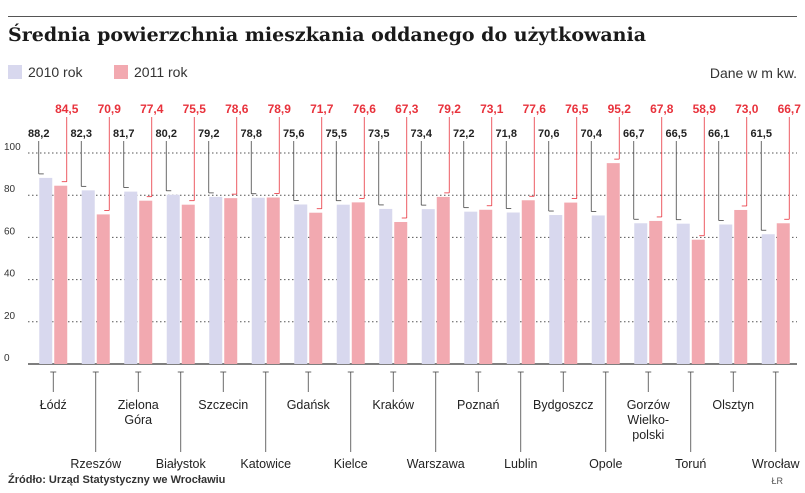 The width and height of the screenshot is (805, 493). What do you see at coordinates (336, 134) in the screenshot?
I see `value-label-2010: 75,5` at bounding box center [336, 134].